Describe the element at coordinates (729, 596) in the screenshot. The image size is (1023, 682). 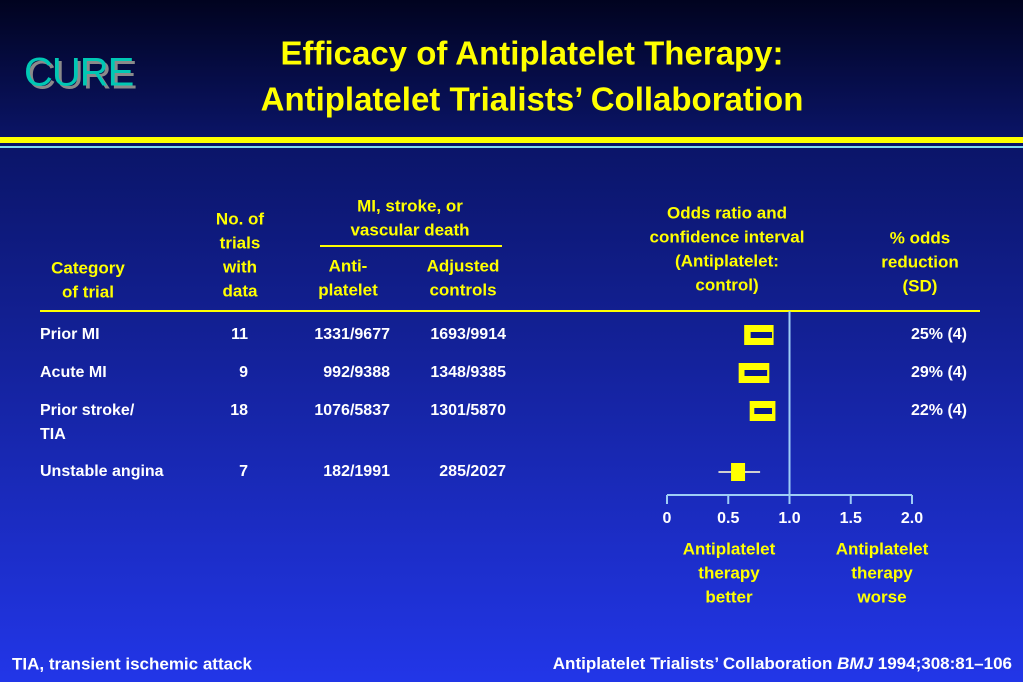
I see `annotation: better` at that location.